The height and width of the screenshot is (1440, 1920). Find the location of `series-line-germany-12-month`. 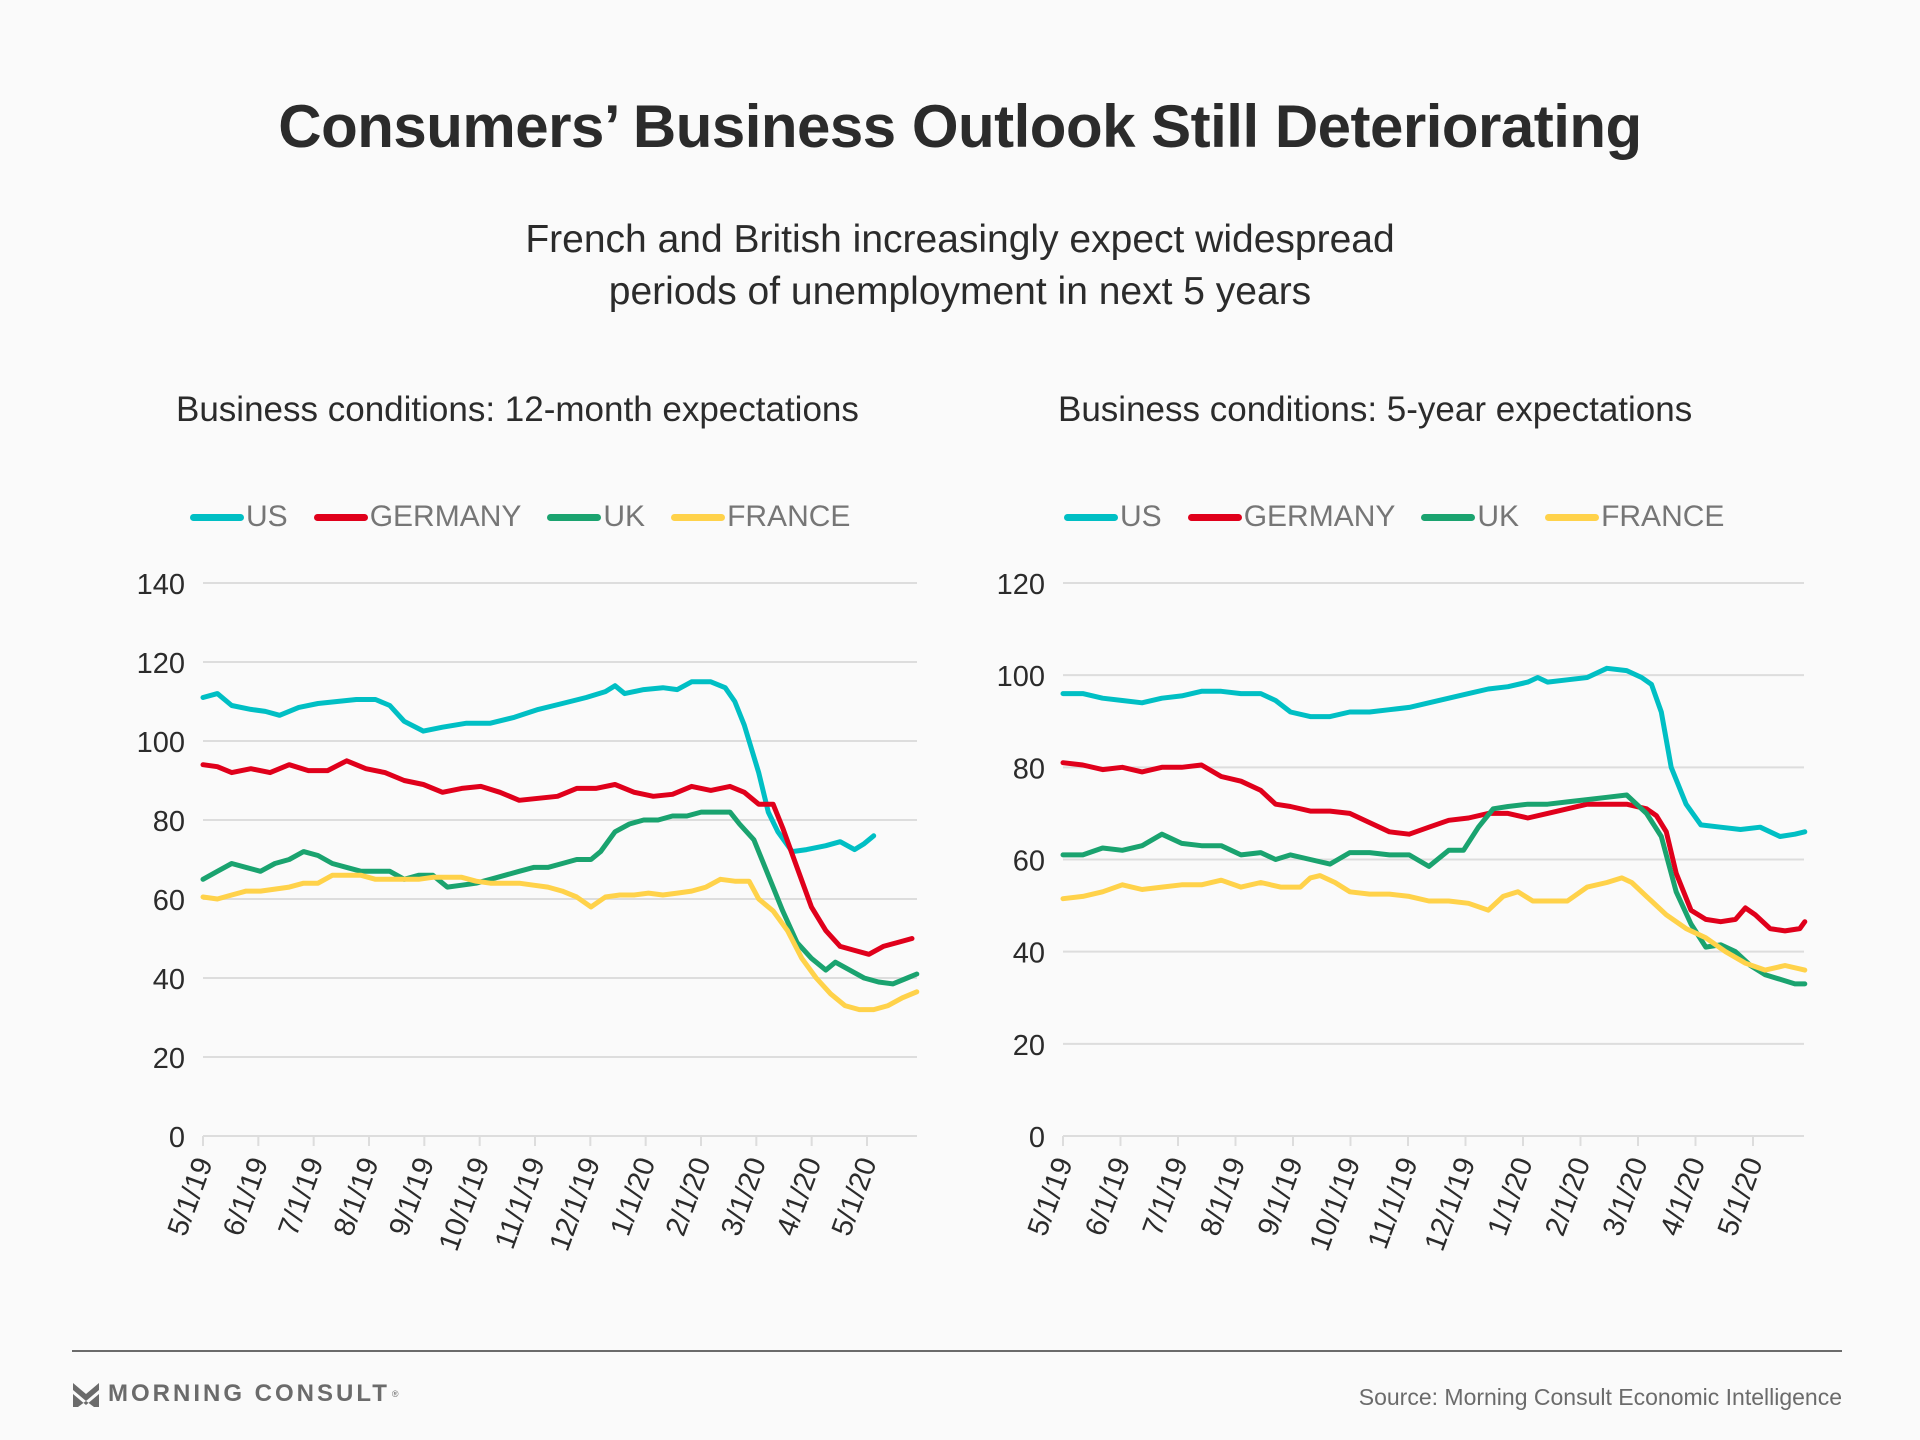

series-line-germany-12-month is located at coordinates (557, 857).